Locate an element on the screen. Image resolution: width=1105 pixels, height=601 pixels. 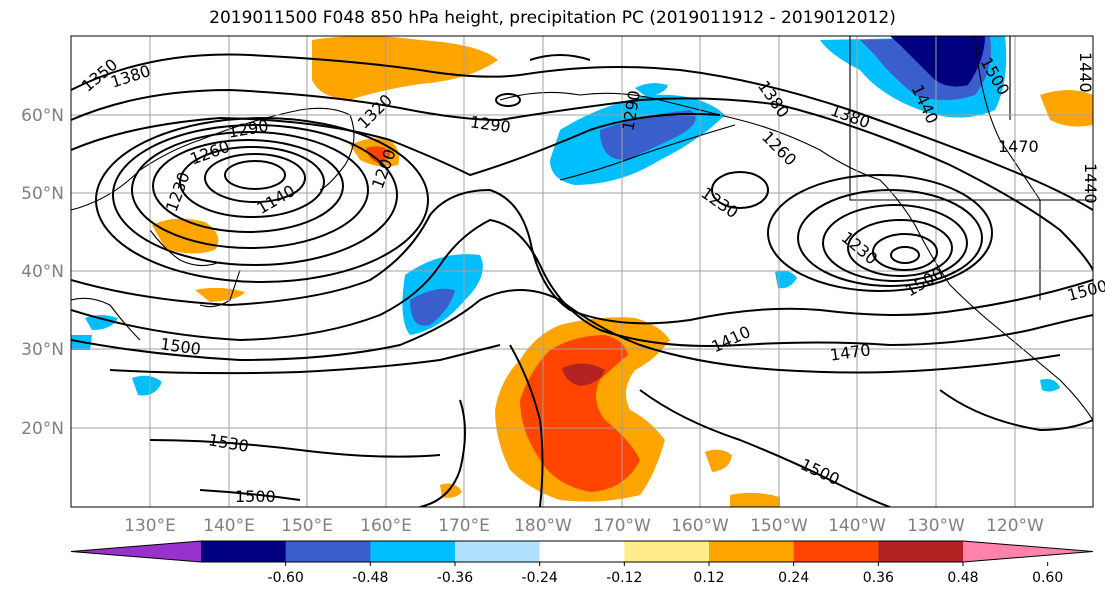
latitude-labels: 60°N 50°N 40°N 30°N 20°N is located at coordinates (42, 272).